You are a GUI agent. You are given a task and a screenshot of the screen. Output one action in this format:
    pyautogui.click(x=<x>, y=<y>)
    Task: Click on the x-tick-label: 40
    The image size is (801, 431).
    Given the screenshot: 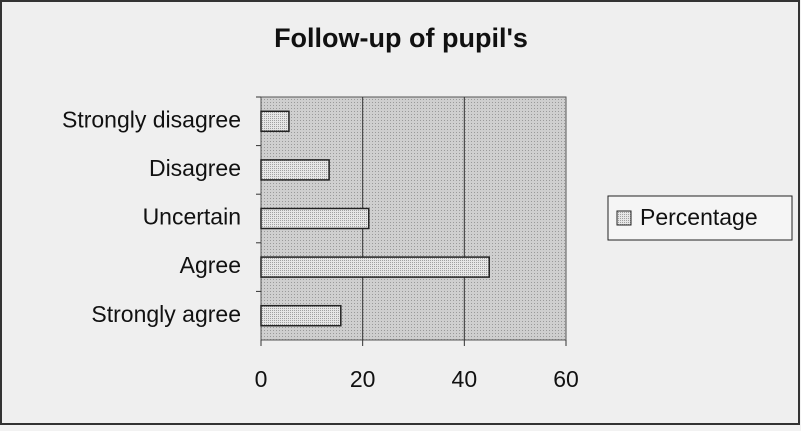 What is the action you would take?
    pyautogui.click(x=465, y=379)
    